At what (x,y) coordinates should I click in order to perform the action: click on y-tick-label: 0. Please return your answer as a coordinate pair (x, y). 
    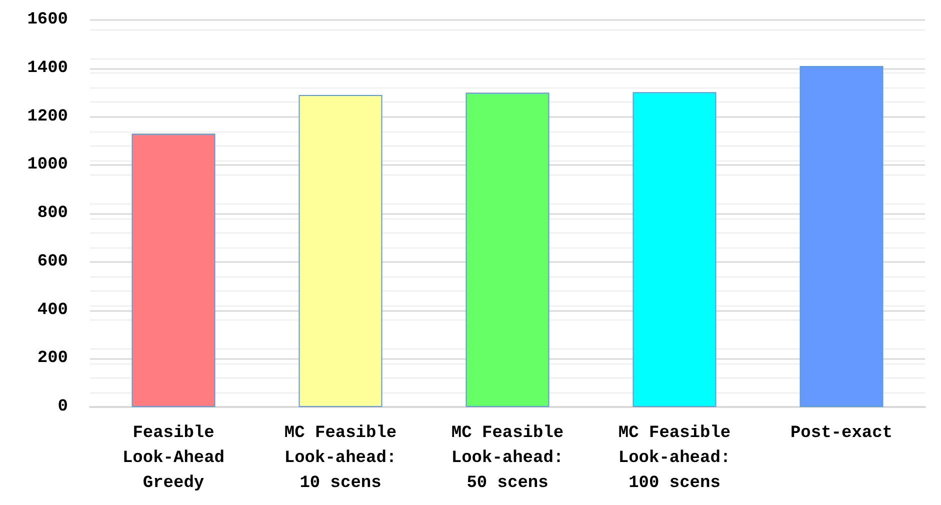
    Looking at the image, I should click on (63, 407).